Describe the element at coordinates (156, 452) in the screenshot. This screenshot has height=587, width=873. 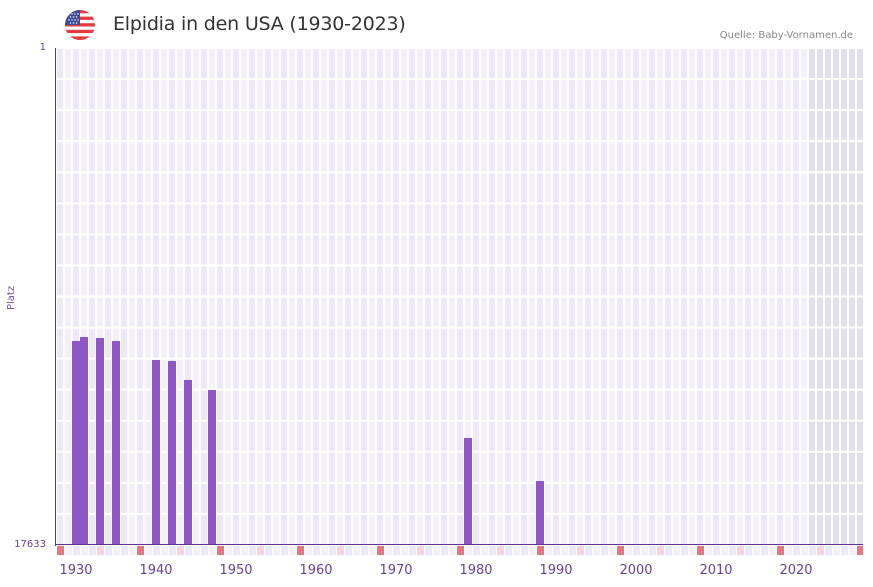
I see `bar-1940` at that location.